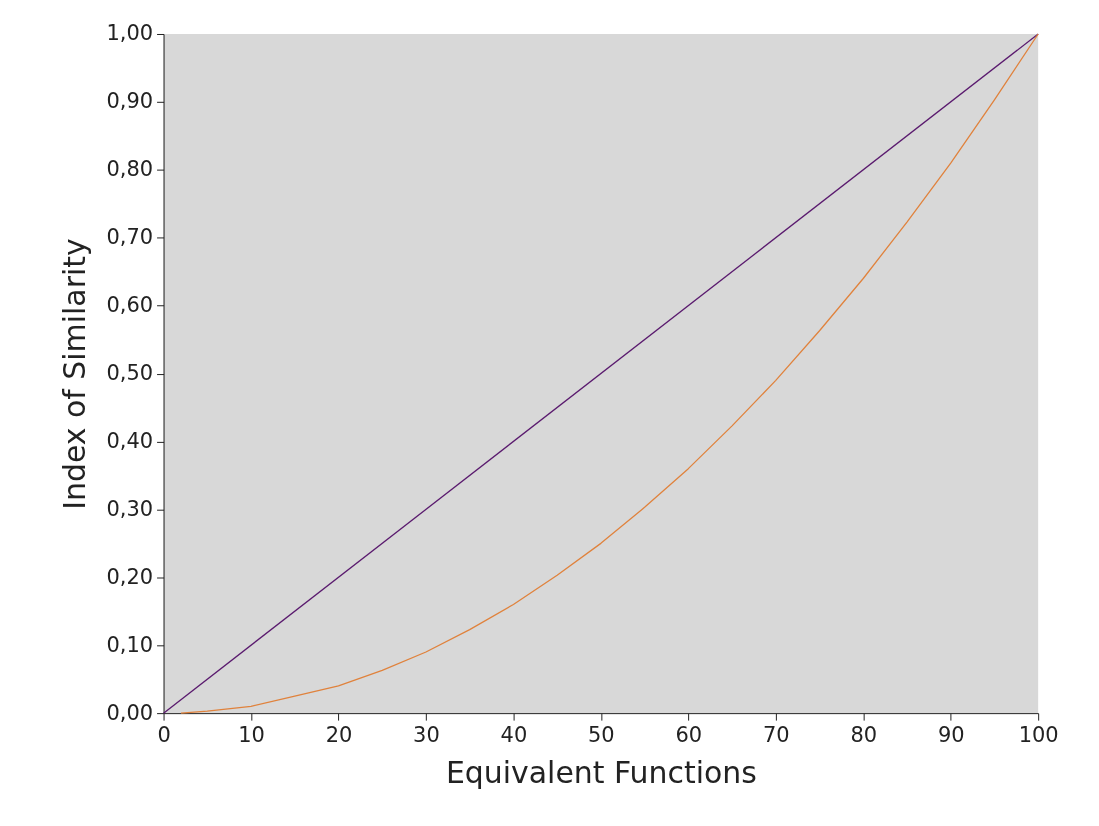  I want to click on y-tick-label: 0,70, so click(130, 237).